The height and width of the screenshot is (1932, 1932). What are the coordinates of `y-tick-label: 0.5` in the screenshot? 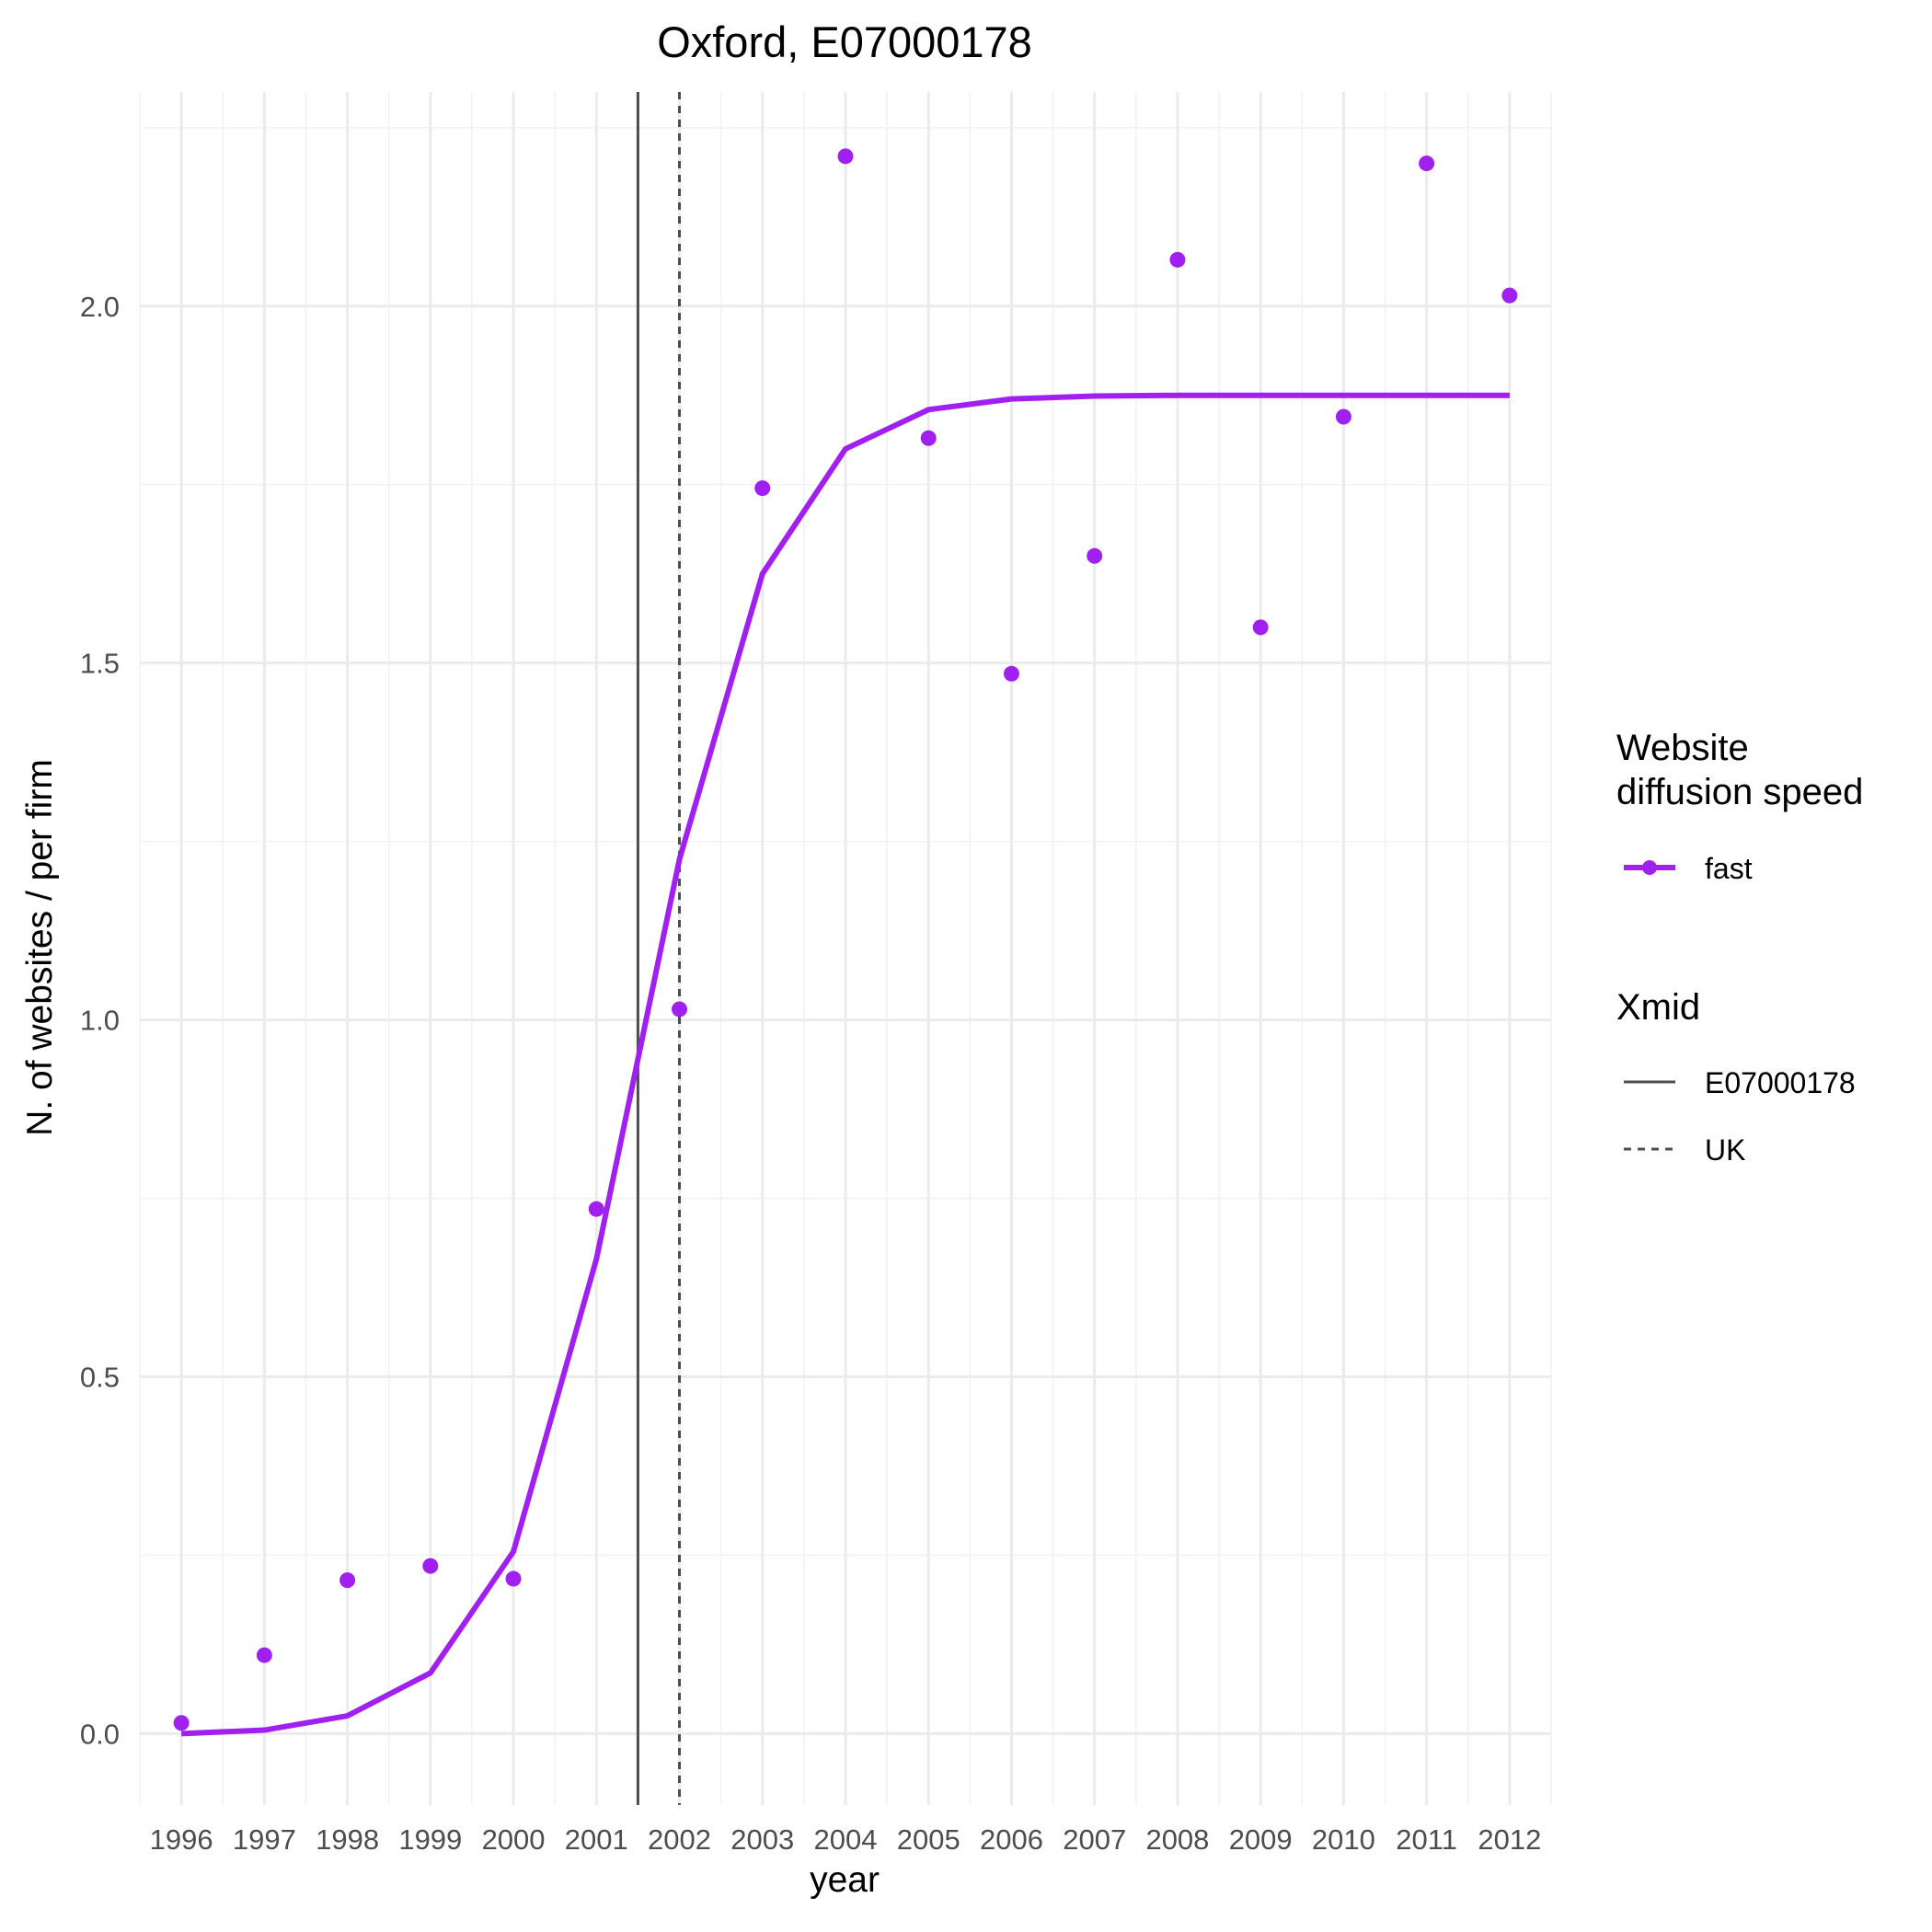 It's located at (100, 1378).